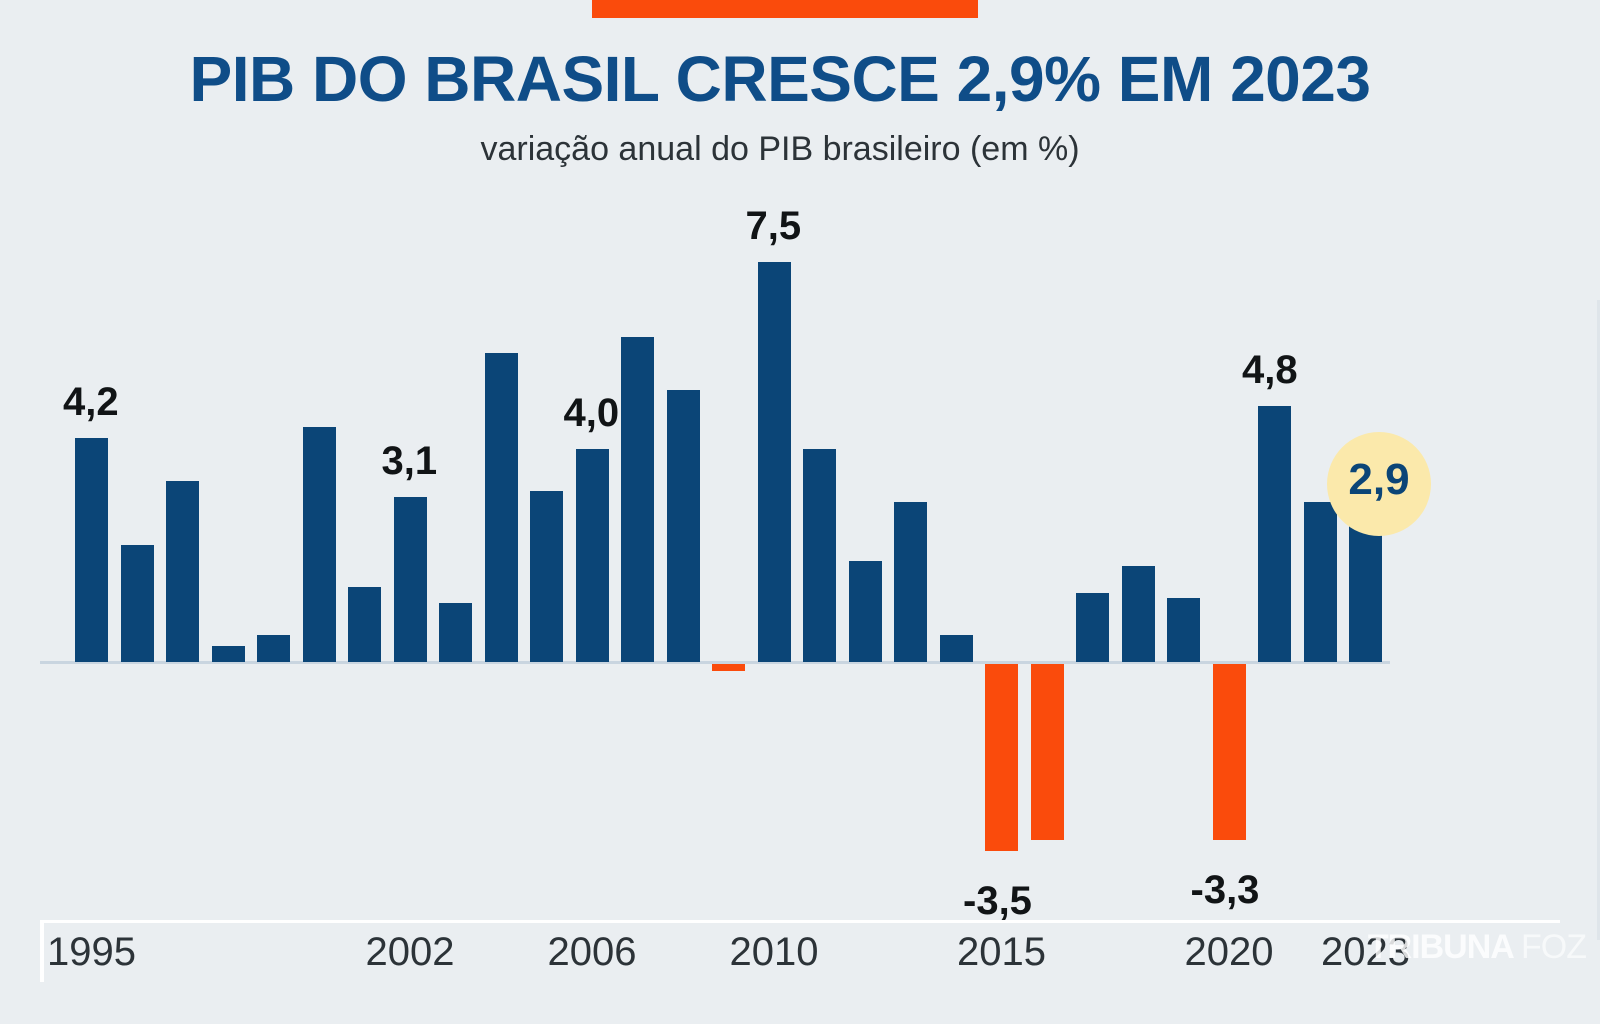 This screenshot has width=1600, height=1024. What do you see at coordinates (715, 662) in the screenshot?
I see `zero-baseline` at bounding box center [715, 662].